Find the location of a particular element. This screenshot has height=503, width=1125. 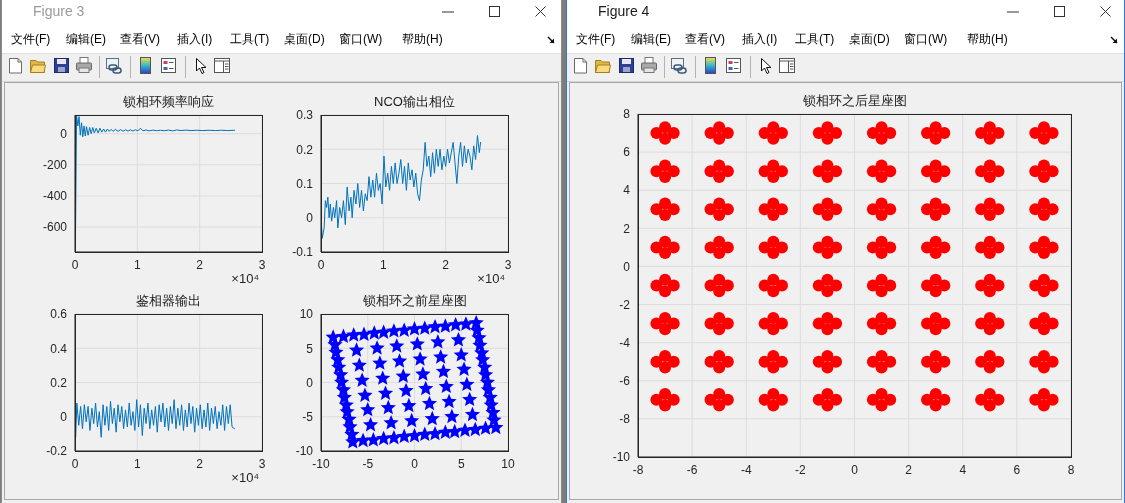

chart-title: 锁相环之前星座图 is located at coordinates (414, 300).